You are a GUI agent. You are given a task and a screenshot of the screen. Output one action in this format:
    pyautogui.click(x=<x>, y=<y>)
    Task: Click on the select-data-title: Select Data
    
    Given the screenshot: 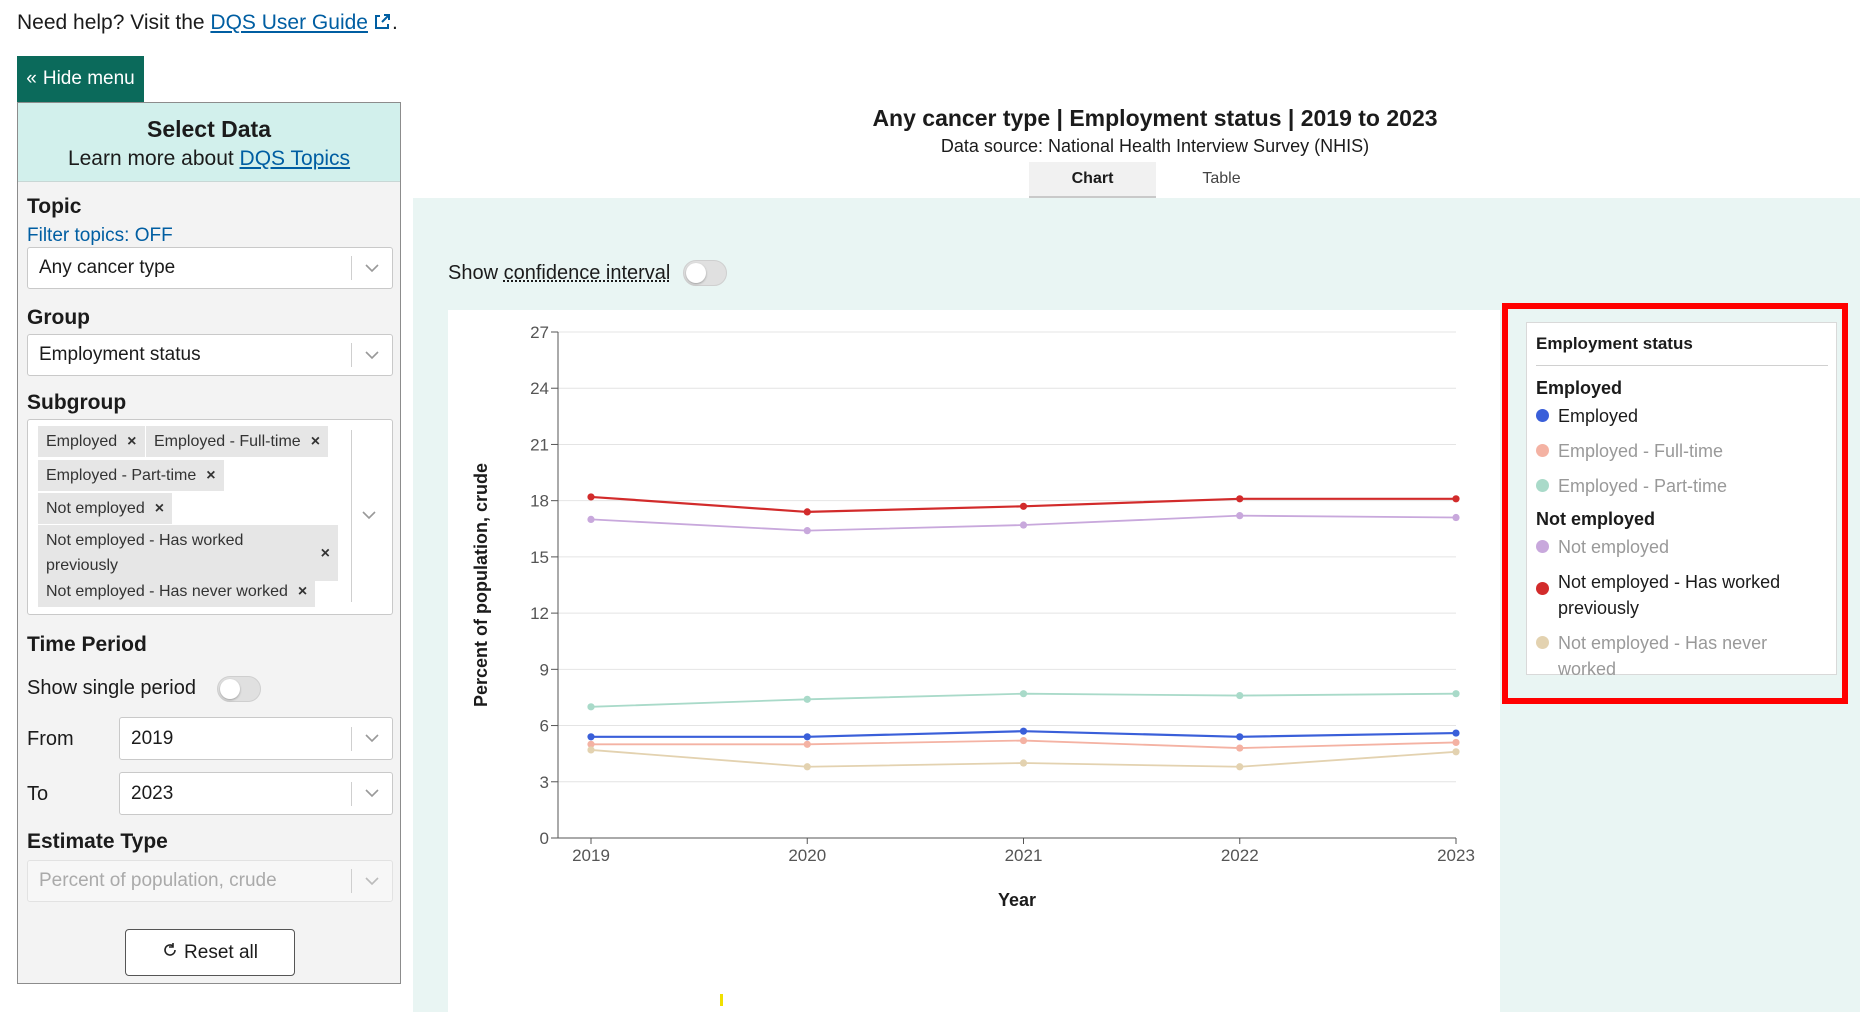 What is the action you would take?
    pyautogui.click(x=208, y=129)
    